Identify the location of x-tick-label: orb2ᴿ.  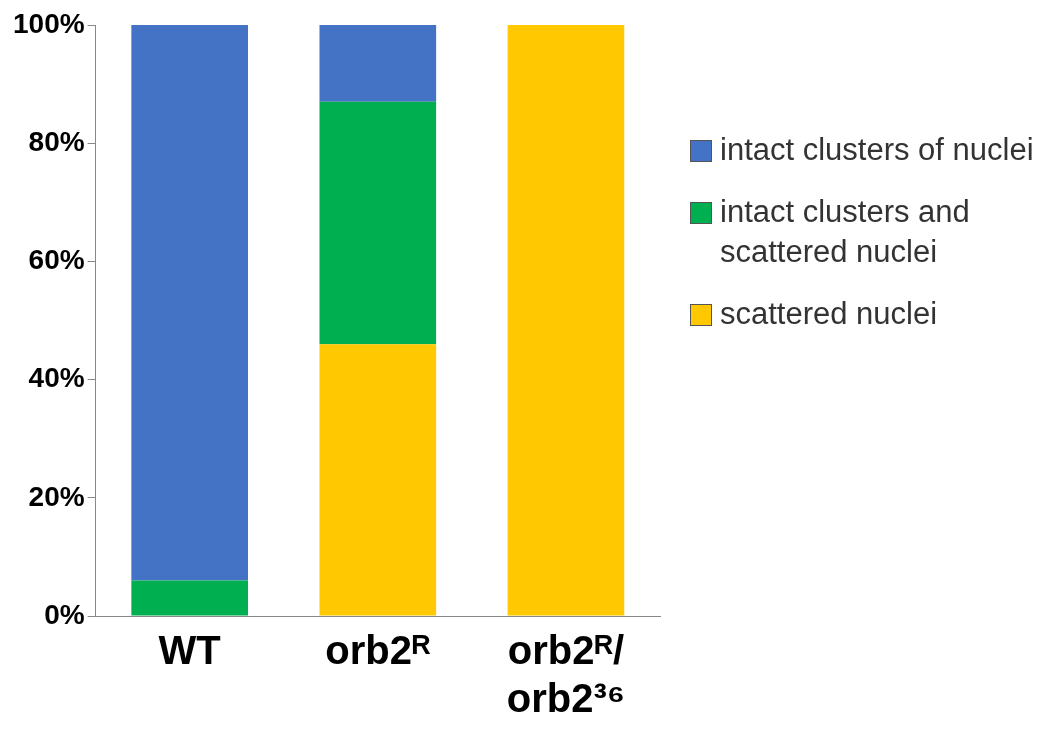
(378, 650).